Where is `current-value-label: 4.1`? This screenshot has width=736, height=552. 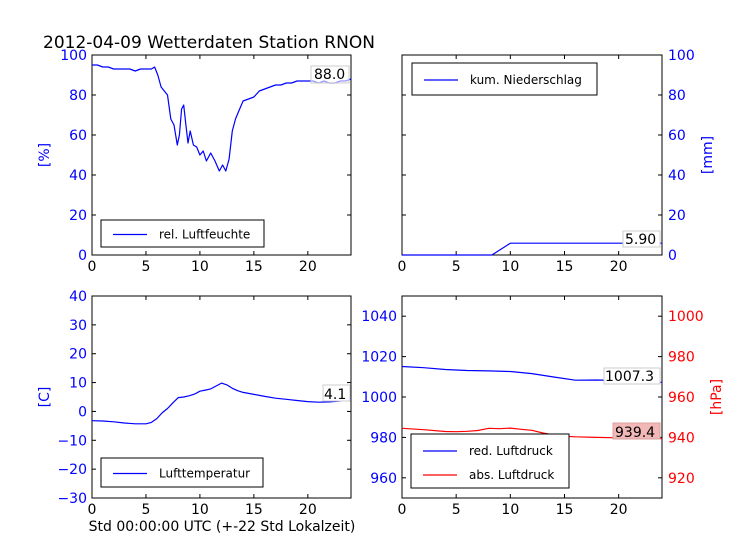
current-value-label: 4.1 is located at coordinates (335, 395).